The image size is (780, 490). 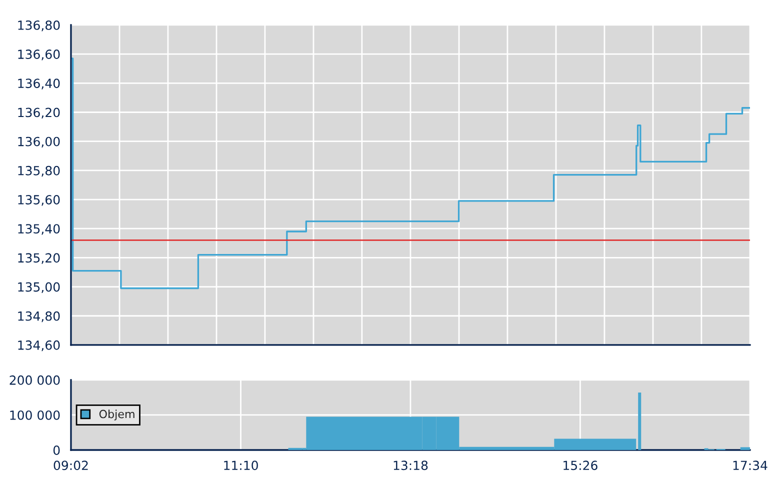 What do you see at coordinates (39, 200) in the screenshot?
I see `y-tick-label: 135,60` at bounding box center [39, 200].